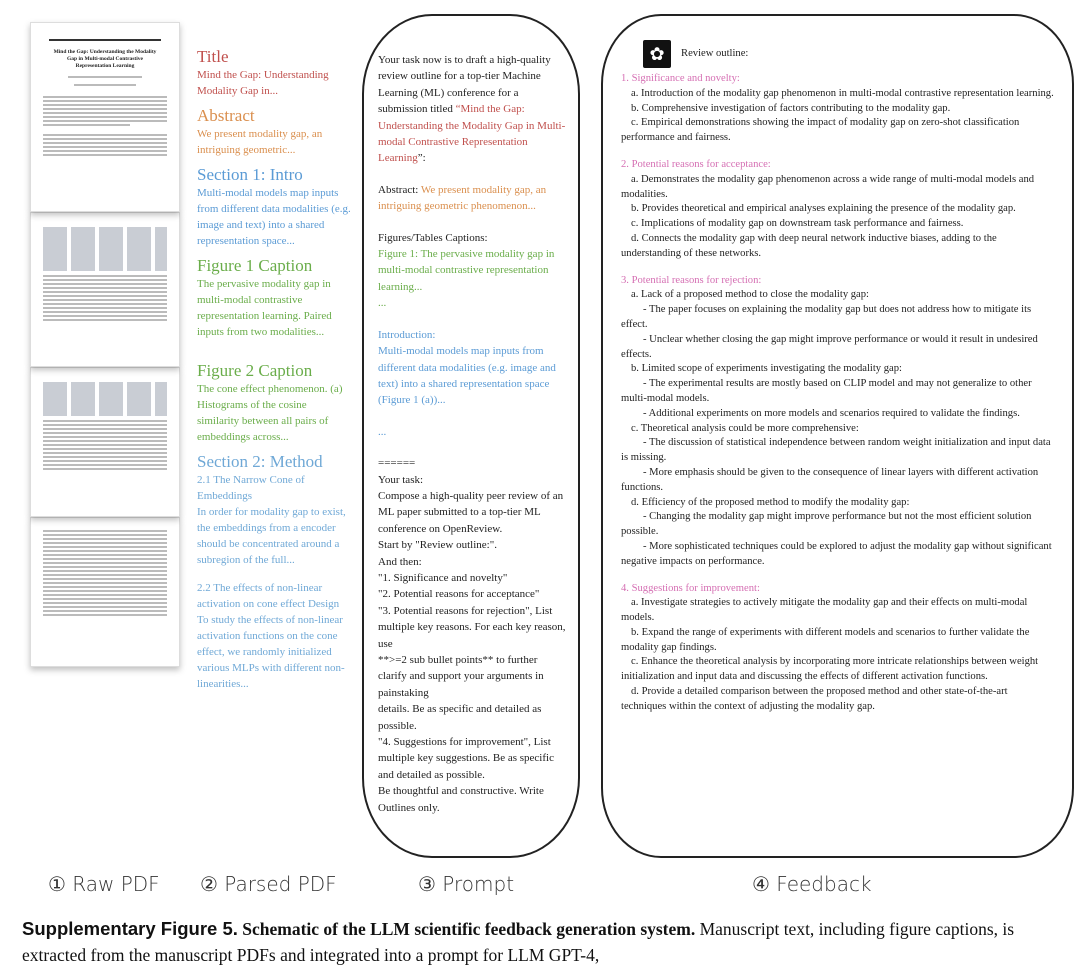 The width and height of the screenshot is (1080, 968). I want to click on parsed-title-heading: Title, so click(213, 56).